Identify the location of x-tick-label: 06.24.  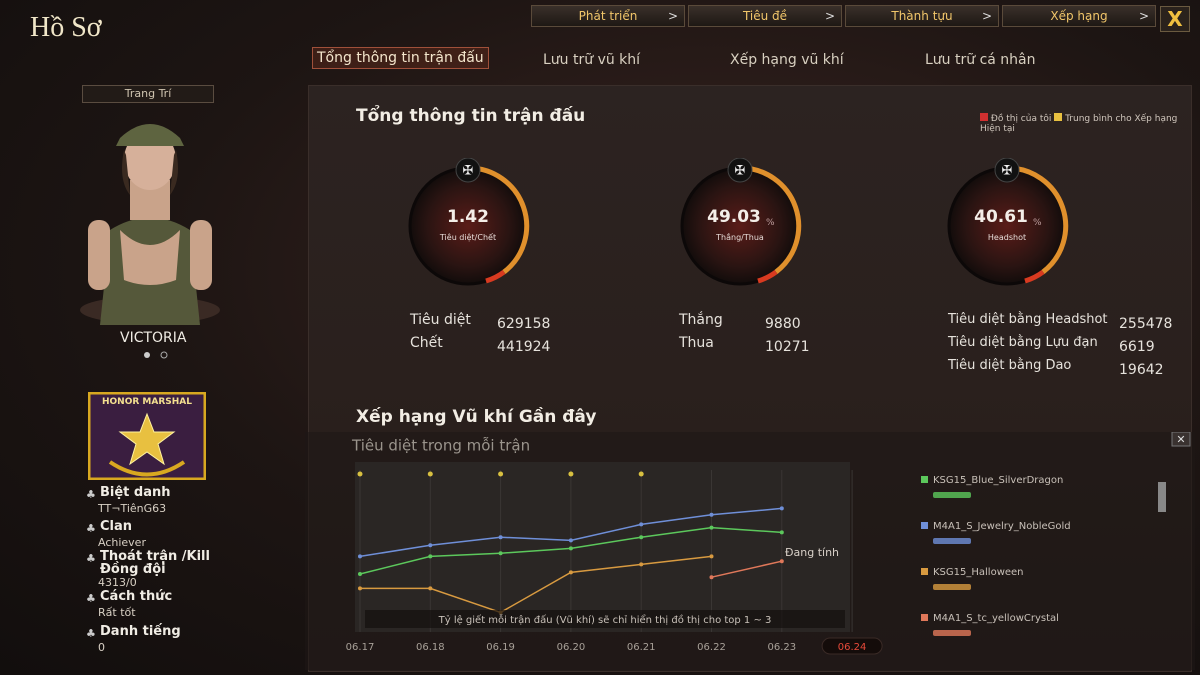
(852, 647).